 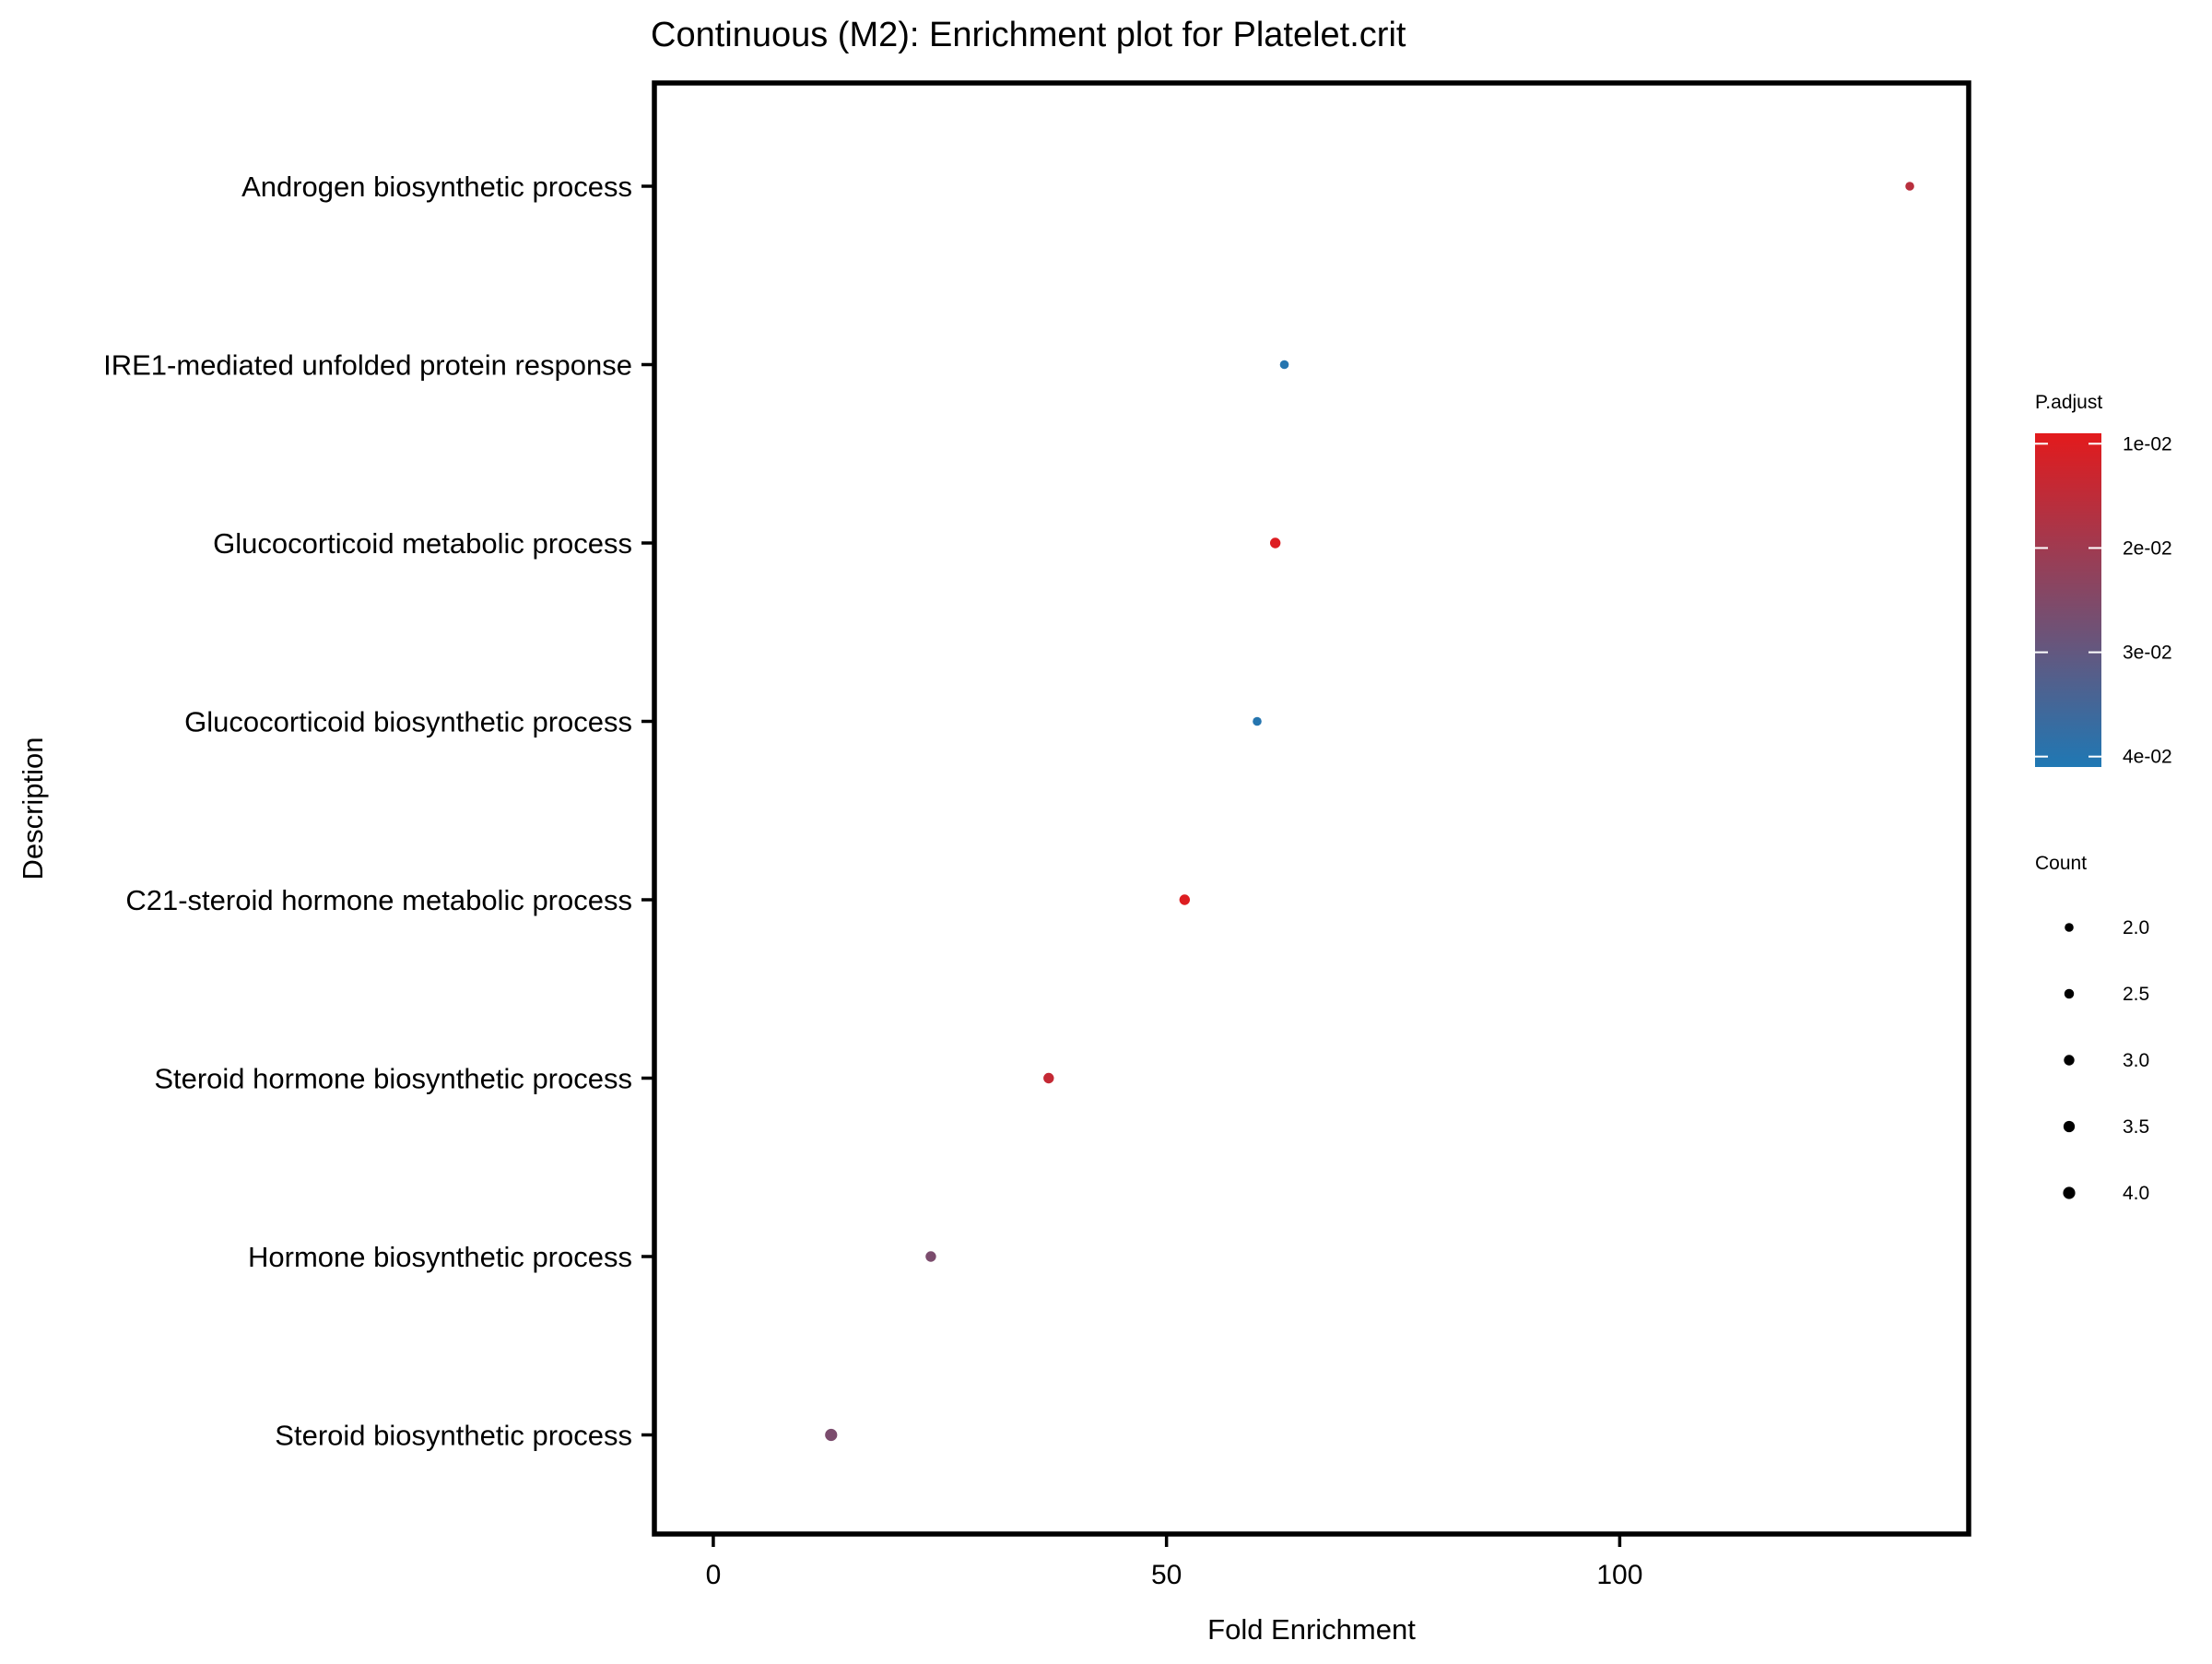 I want to click on p-adjust-legend-title: P.adjust, so click(x=2068, y=402).